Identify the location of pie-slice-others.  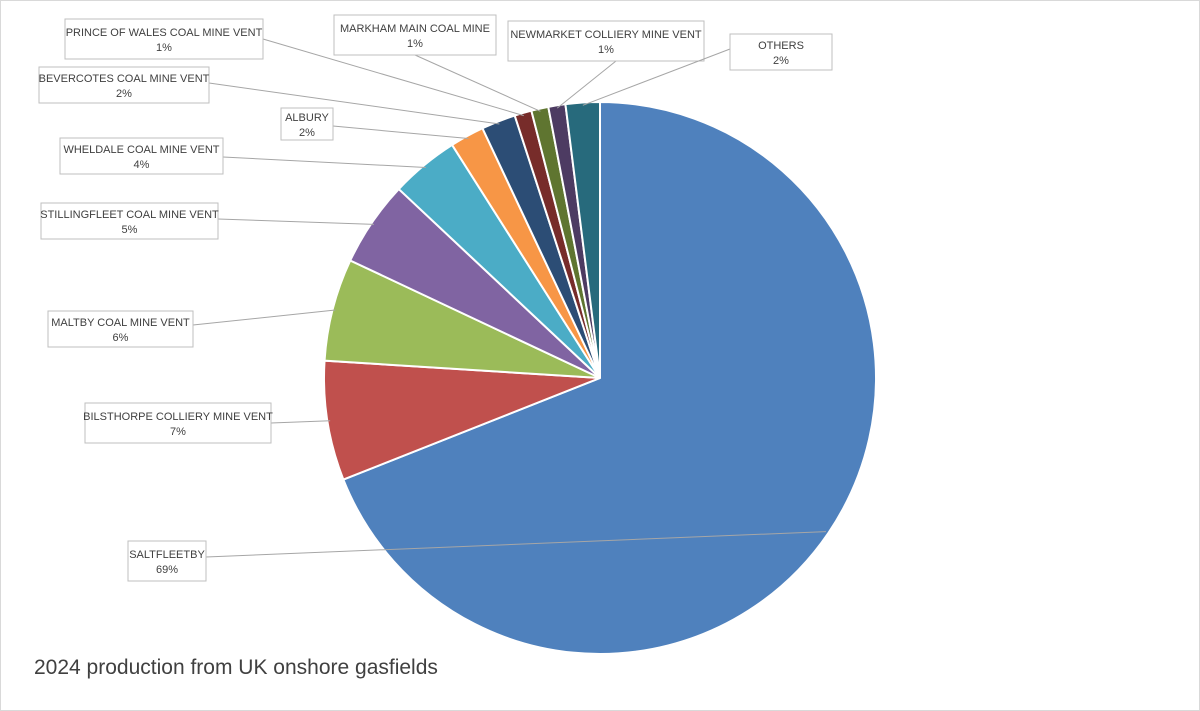
(582, 239).